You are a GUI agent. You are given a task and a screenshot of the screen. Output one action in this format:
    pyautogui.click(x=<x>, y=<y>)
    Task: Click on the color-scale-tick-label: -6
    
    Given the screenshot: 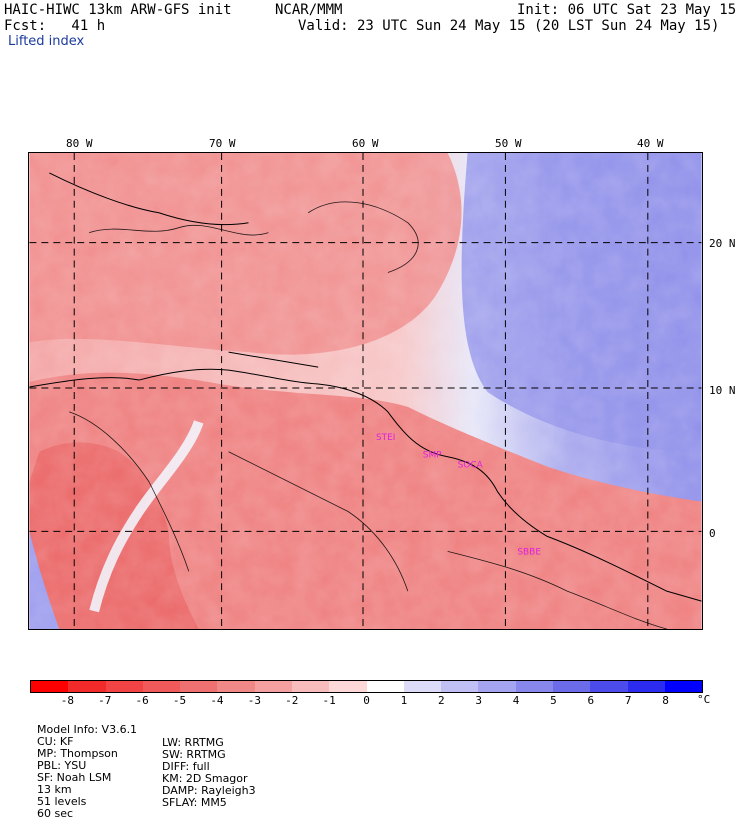 What is the action you would take?
    pyautogui.click(x=142, y=700)
    